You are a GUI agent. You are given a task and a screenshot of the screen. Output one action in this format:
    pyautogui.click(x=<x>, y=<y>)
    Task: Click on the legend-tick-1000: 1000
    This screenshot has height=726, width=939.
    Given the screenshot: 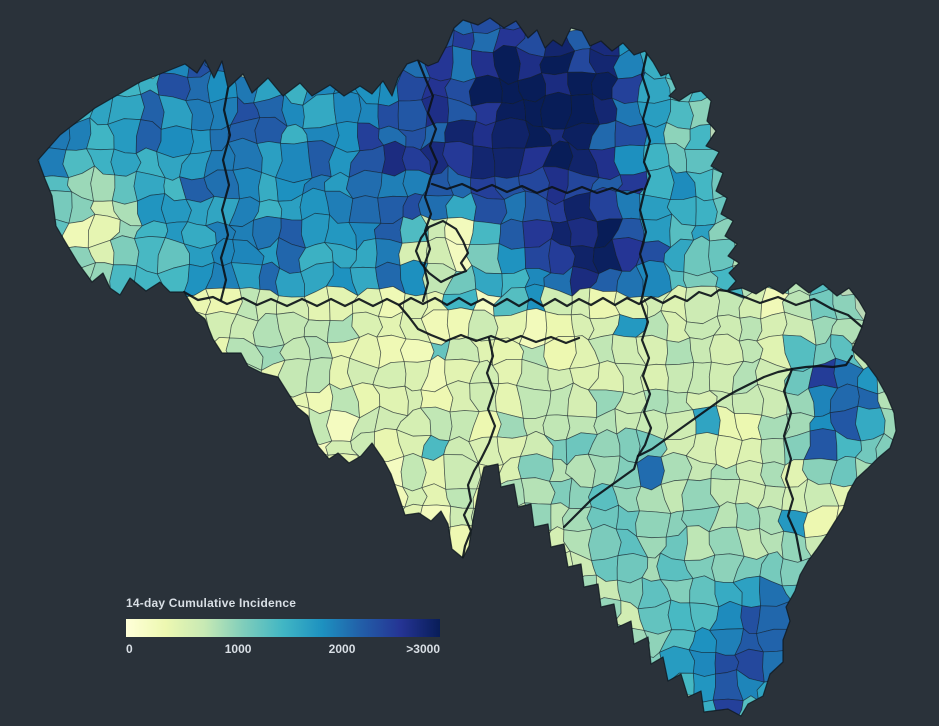 What is the action you would take?
    pyautogui.click(x=238, y=649)
    